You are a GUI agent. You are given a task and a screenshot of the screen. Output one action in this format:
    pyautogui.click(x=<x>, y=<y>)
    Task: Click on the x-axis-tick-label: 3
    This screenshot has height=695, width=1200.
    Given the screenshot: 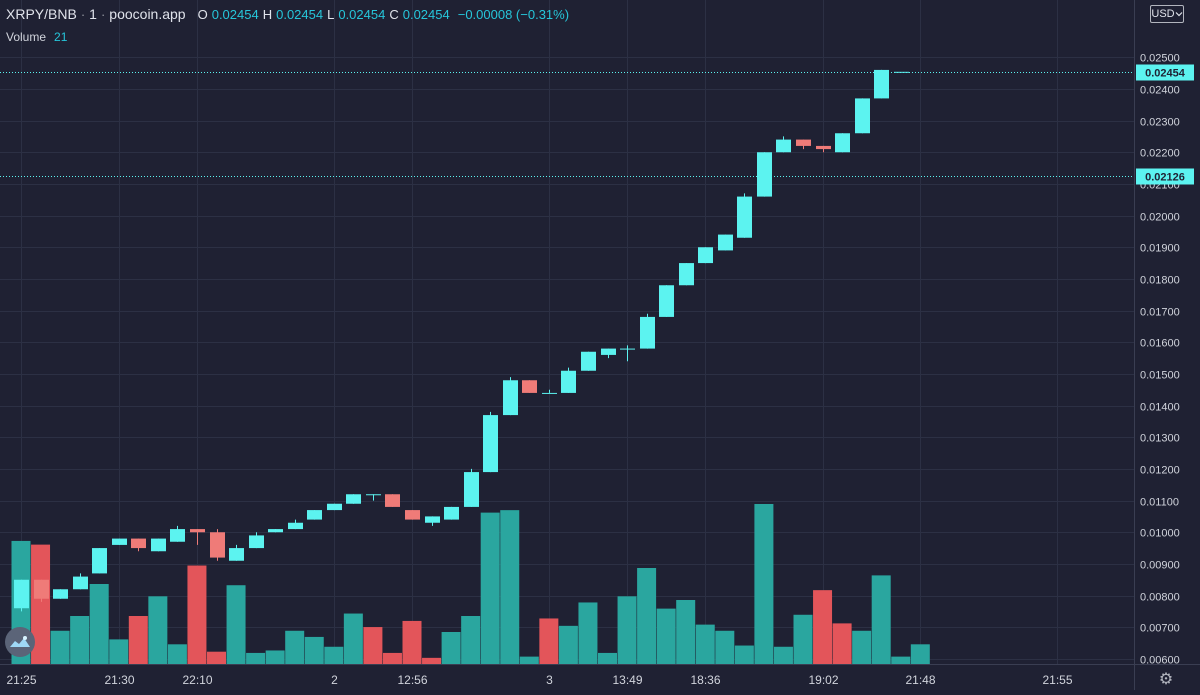 What is the action you would take?
    pyautogui.click(x=549, y=680)
    